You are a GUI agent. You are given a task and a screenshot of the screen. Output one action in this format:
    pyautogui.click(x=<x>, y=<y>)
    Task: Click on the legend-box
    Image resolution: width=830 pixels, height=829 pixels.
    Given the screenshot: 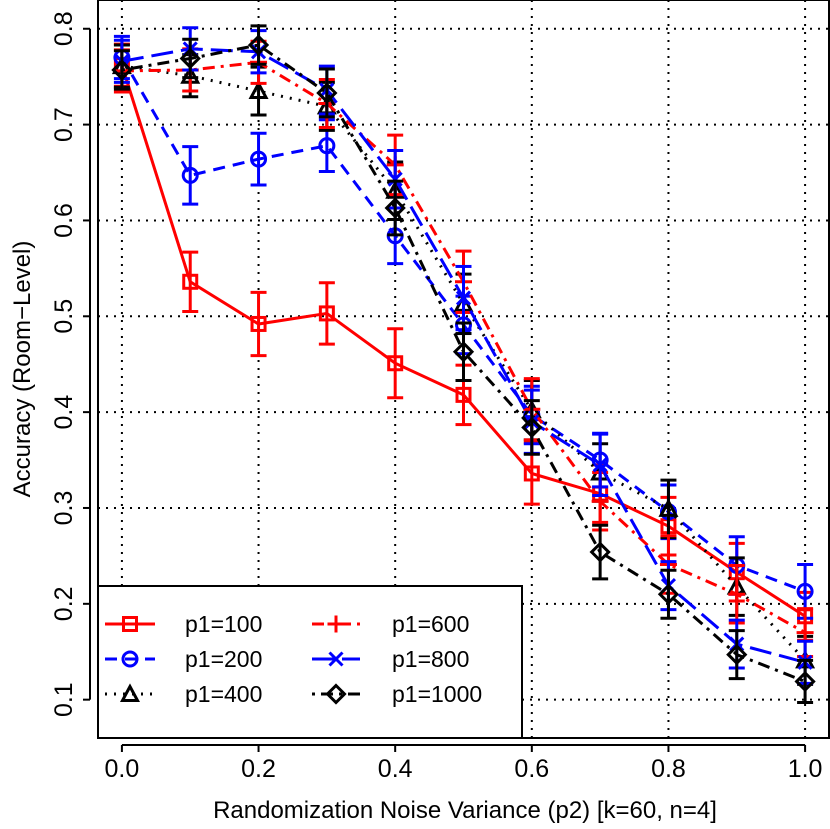 What is the action you would take?
    pyautogui.click(x=310, y=662)
    